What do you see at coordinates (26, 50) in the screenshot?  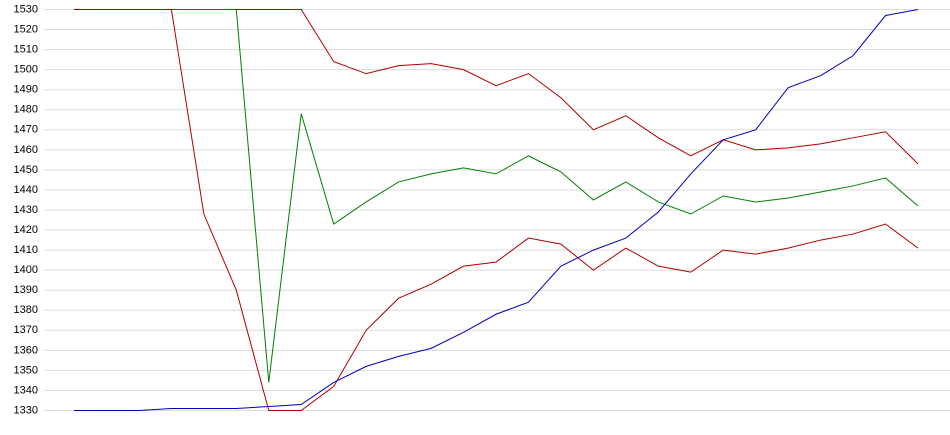 I see `y-tick-label: 1510` at bounding box center [26, 50].